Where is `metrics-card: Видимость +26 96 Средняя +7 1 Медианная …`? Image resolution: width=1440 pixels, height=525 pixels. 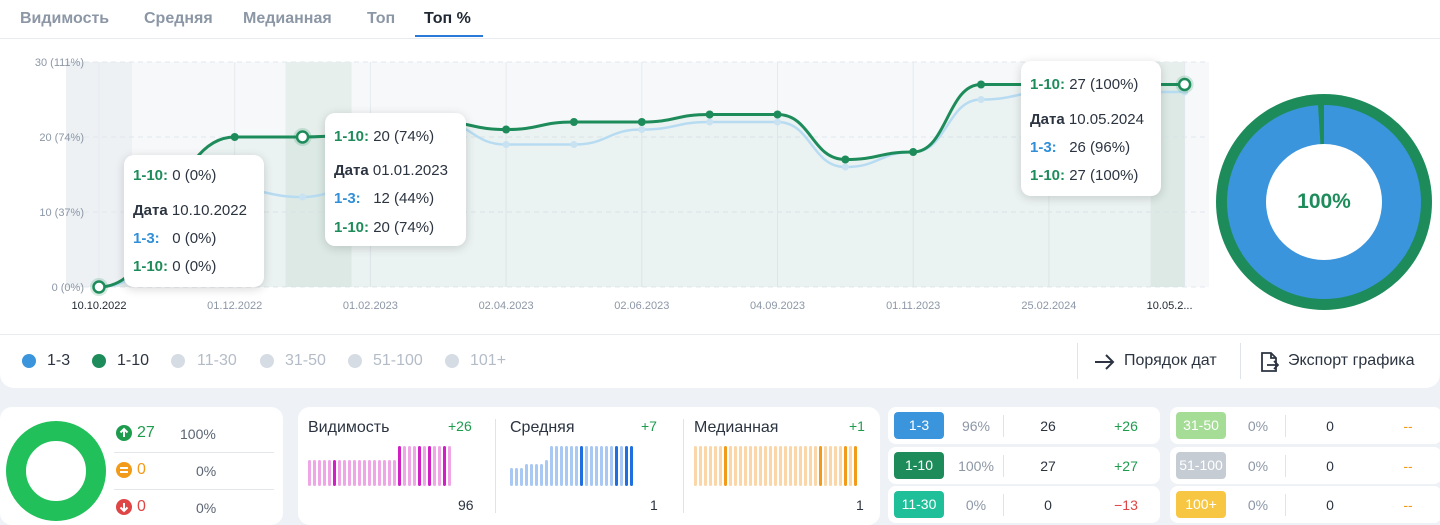
metrics-card: Видимость +26 96 Средняя +7 1 Медианная … is located at coordinates (589, 466).